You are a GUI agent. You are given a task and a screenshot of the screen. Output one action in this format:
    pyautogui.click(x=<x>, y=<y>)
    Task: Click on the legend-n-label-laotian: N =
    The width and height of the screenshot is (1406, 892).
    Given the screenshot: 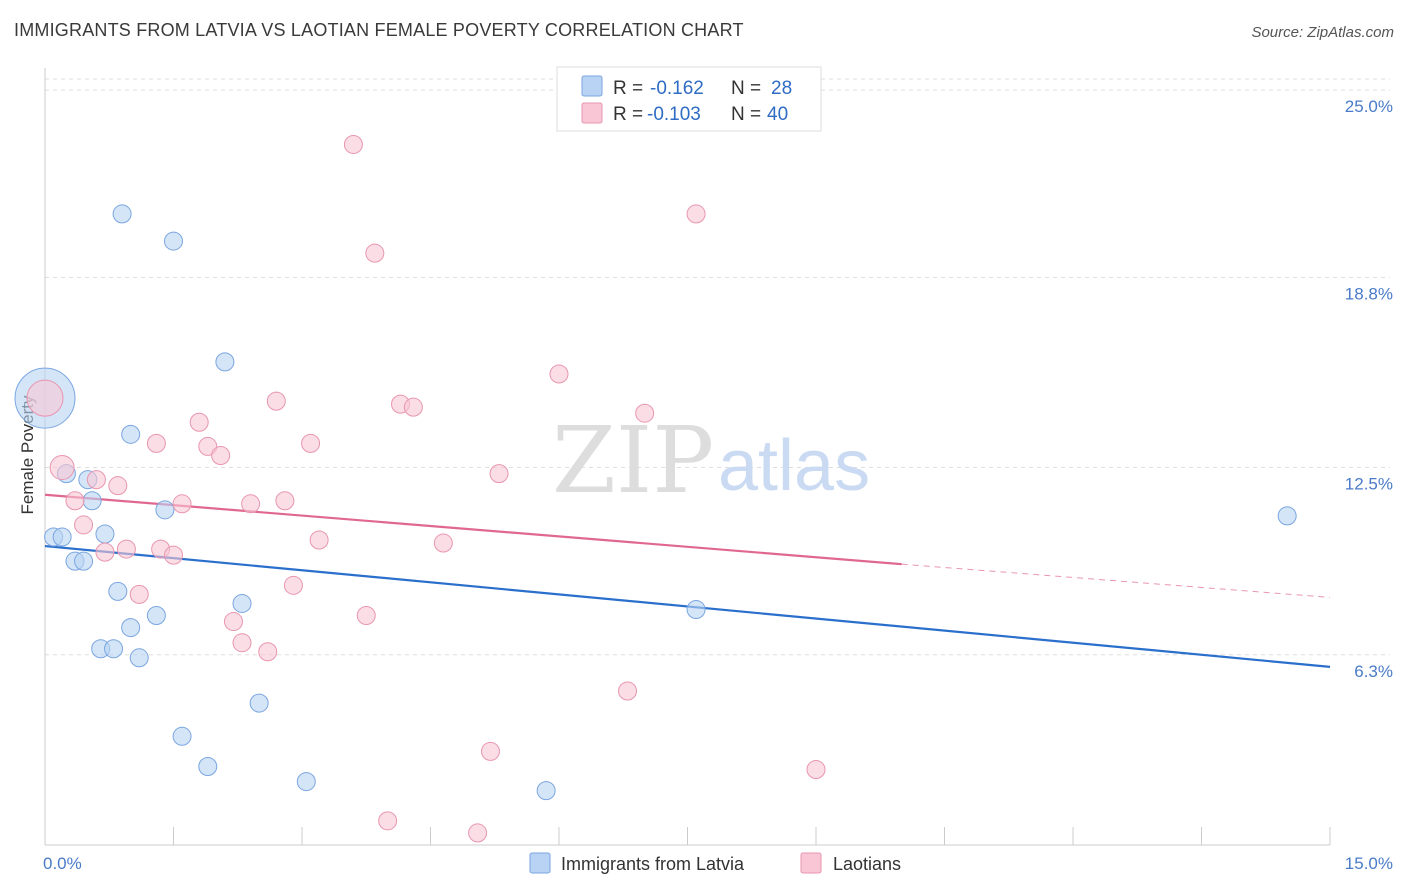 What is the action you would take?
    pyautogui.click(x=746, y=114)
    